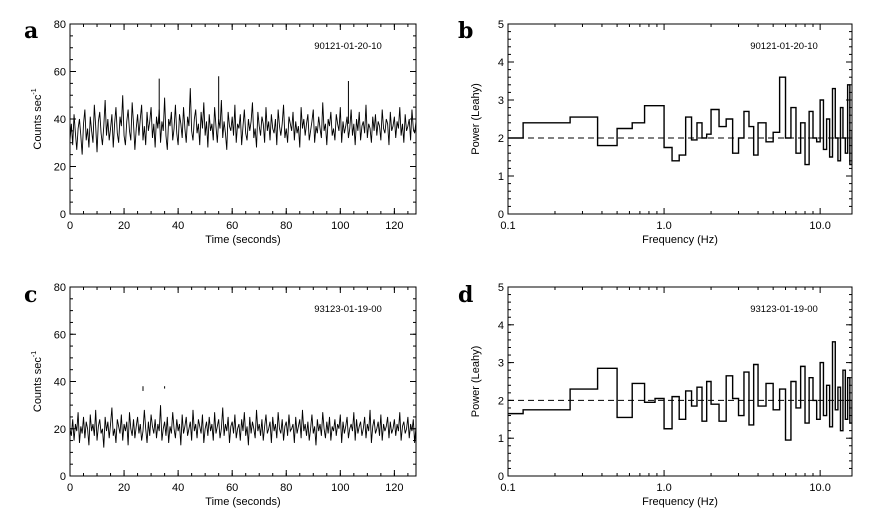  What do you see at coordinates (31, 31) in the screenshot?
I see `panel-letter: a` at bounding box center [31, 31].